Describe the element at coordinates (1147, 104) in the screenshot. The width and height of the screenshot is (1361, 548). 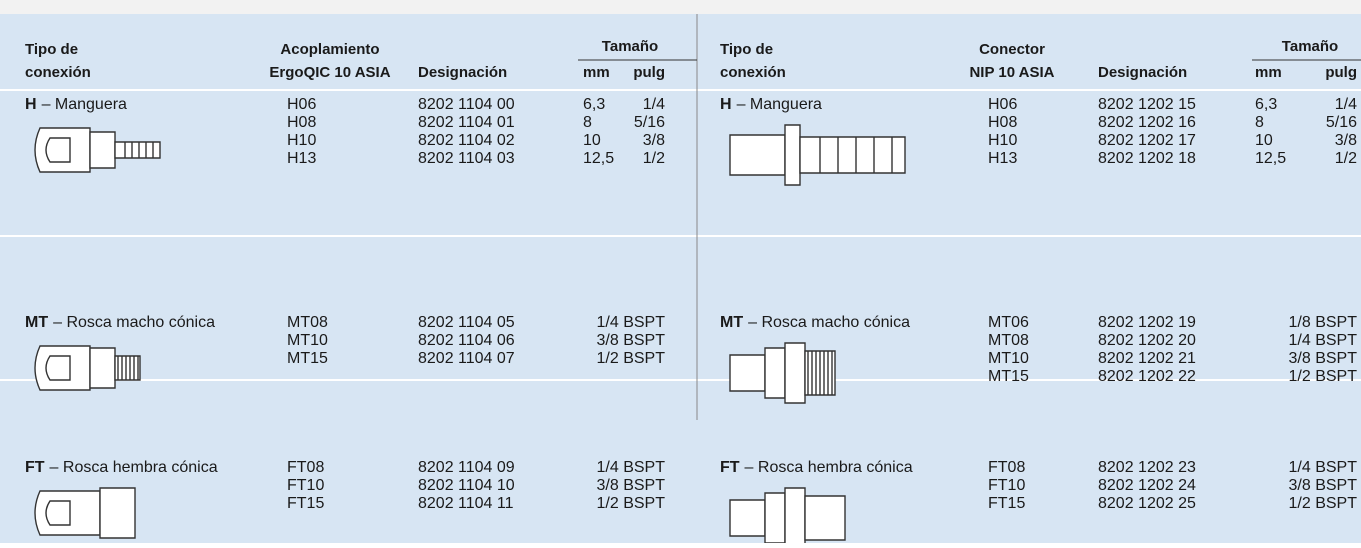
I see `designation: 8202 1202 15` at that location.